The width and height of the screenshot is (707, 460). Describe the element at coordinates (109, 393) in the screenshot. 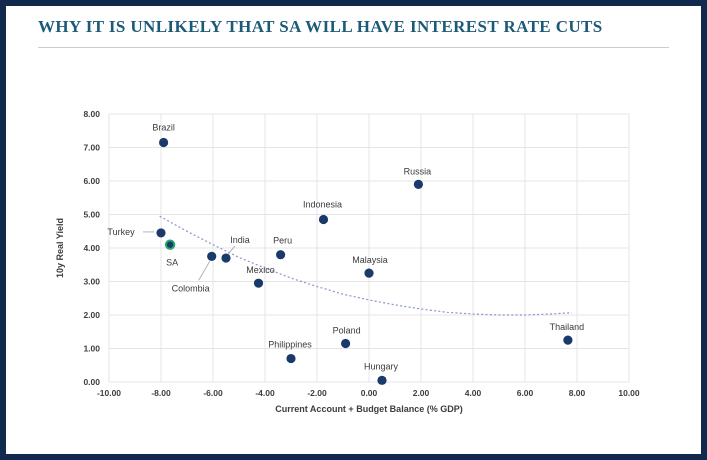

I see `x-tick-label: -10.00` at that location.